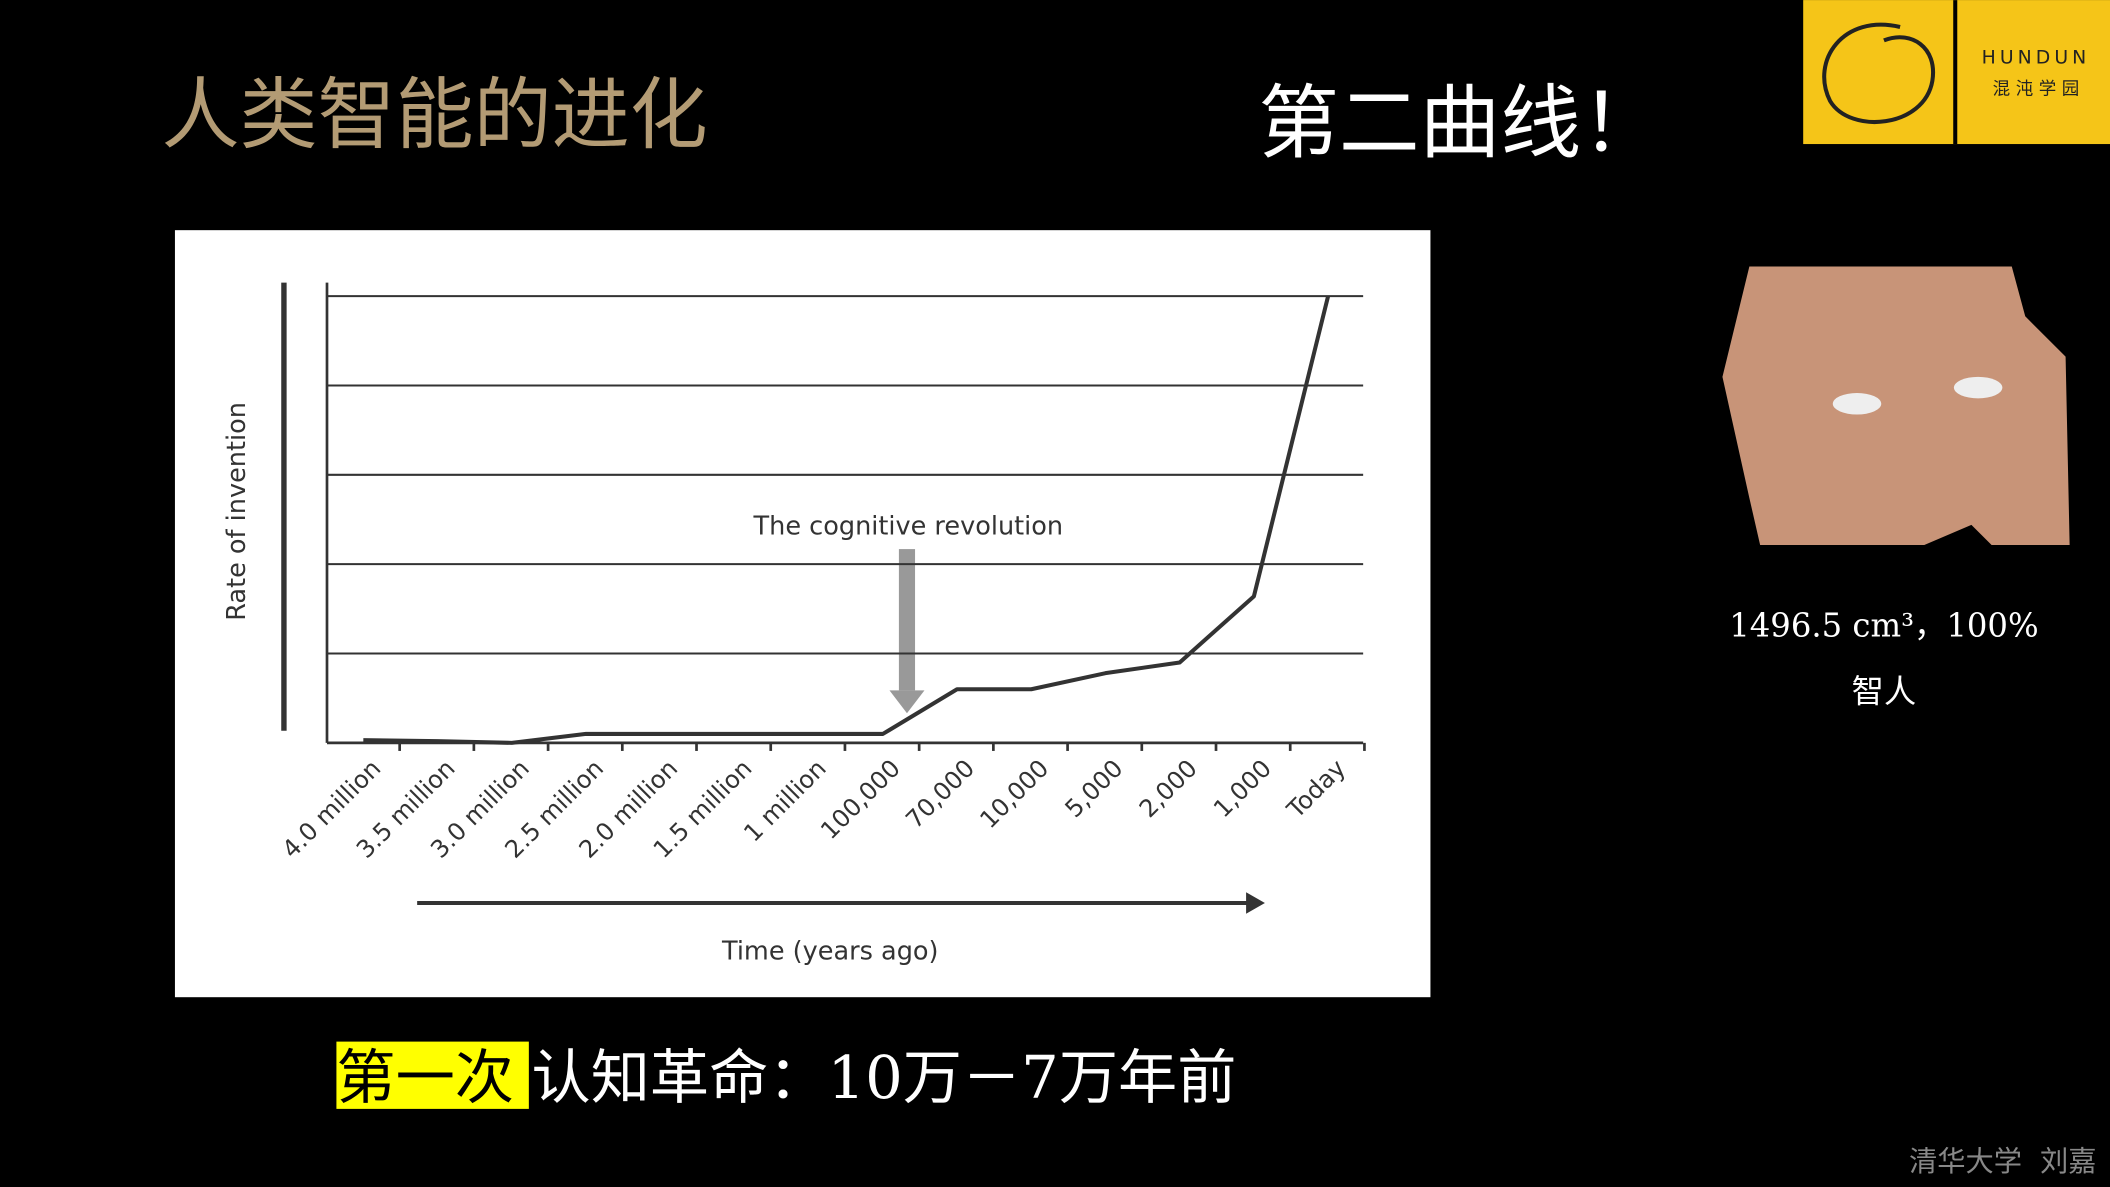  Describe the element at coordinates (2036, 57) in the screenshot. I see `logo-name: HUNDUN` at that location.